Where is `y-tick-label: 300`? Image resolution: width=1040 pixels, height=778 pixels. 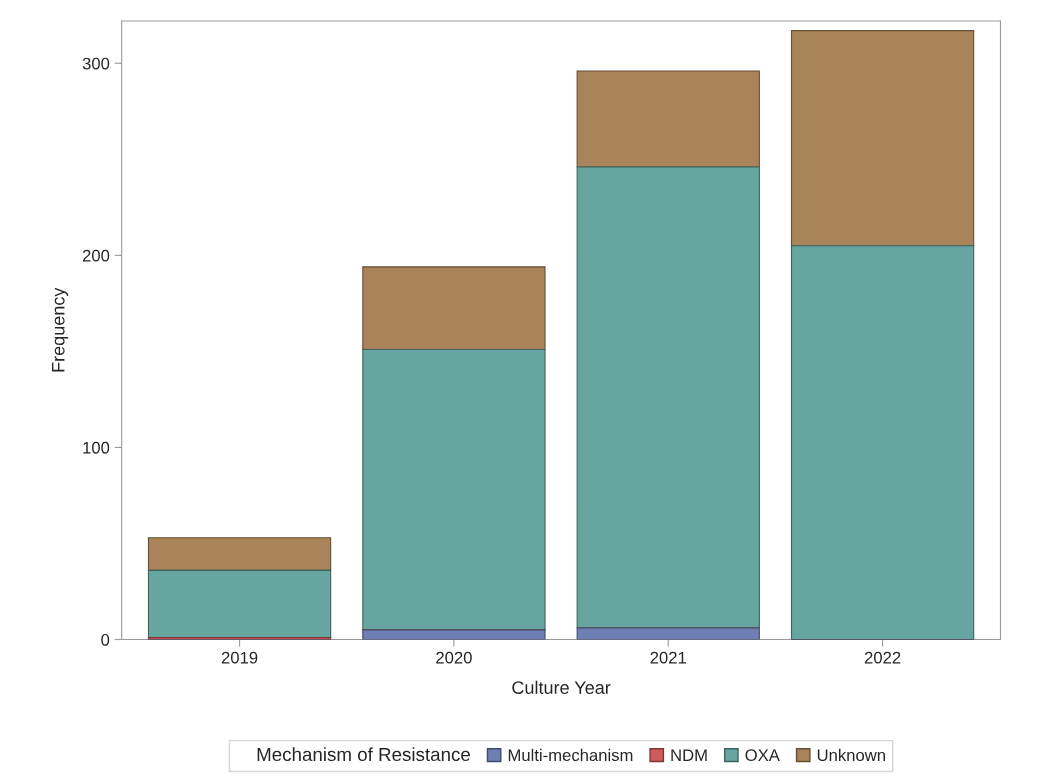 y-tick-label: 300 is located at coordinates (96, 63).